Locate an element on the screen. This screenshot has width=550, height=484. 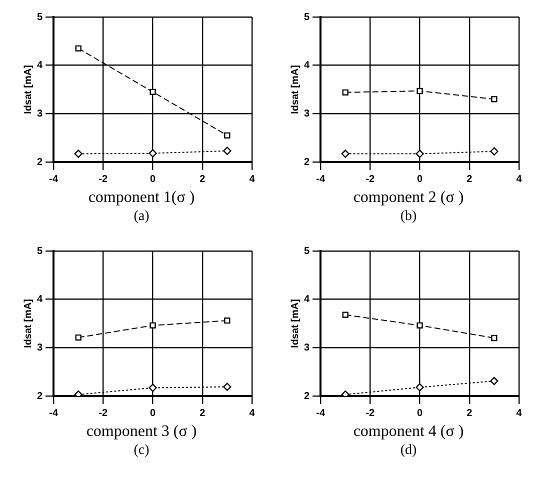
x-axis-title: component 2 (σ ) is located at coordinates (408, 198).